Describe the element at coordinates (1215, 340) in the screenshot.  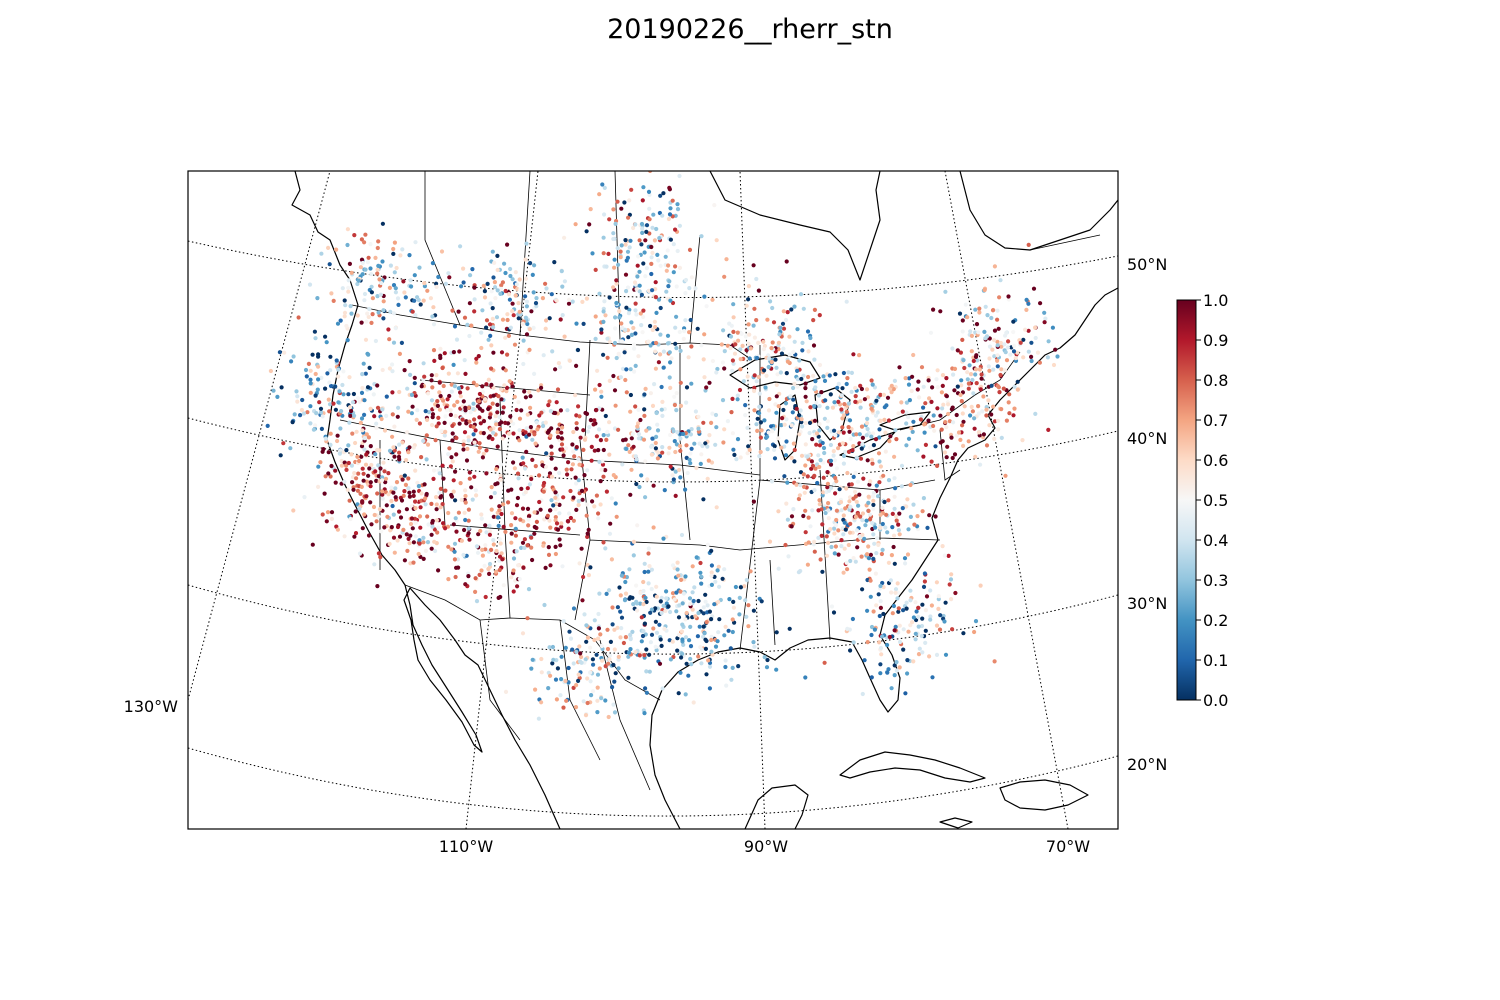
I see `colorbar-tick-label: 0.9` at that location.